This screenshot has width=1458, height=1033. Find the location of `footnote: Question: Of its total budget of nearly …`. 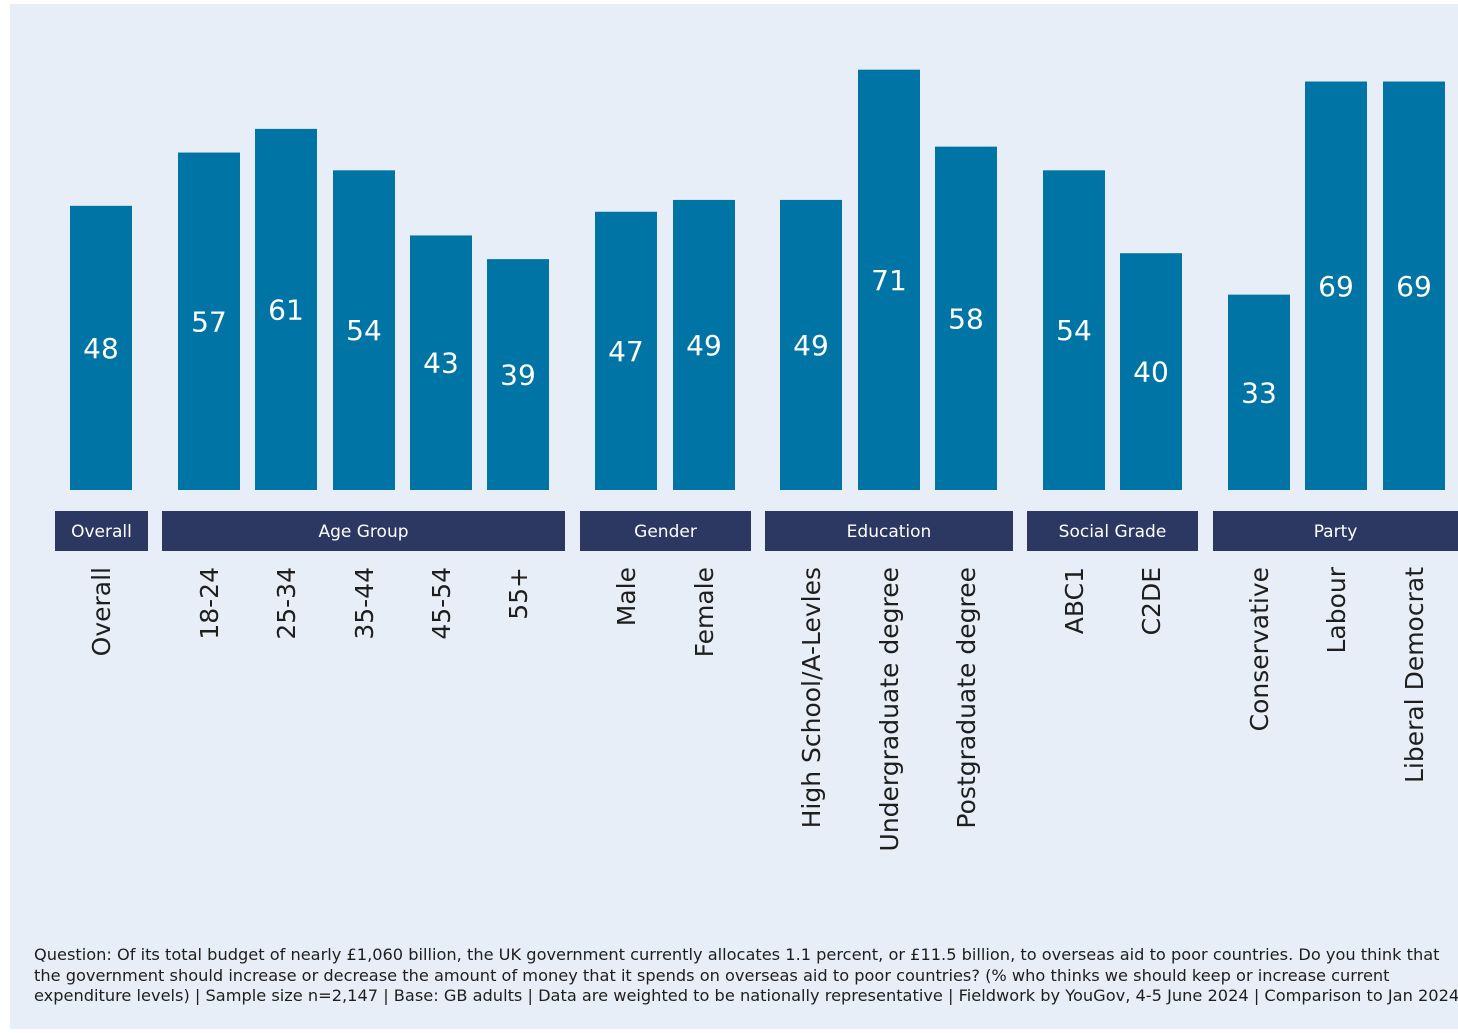

footnote: Question: Of its total budget of nearly … is located at coordinates (746, 975).